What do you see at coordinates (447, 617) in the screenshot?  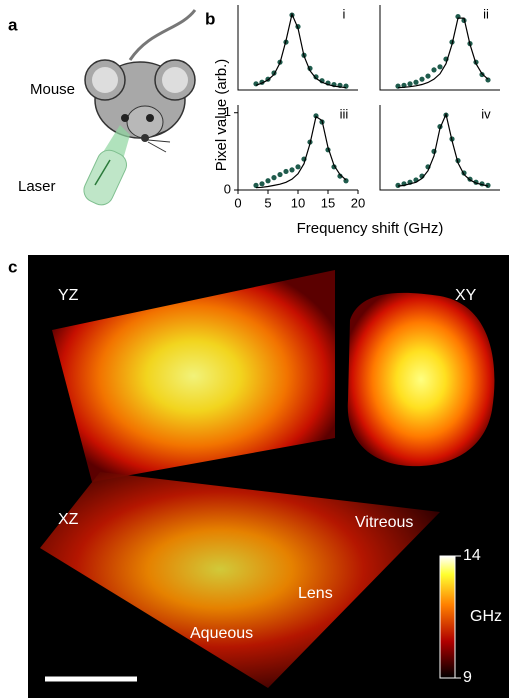 I see `colorbar` at bounding box center [447, 617].